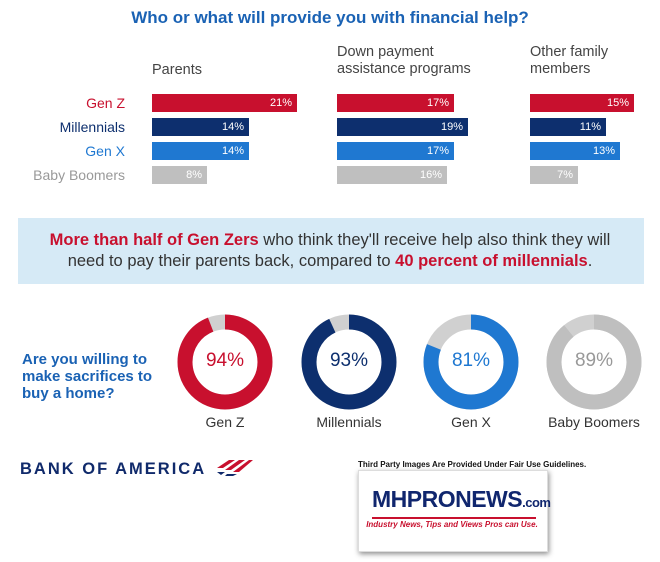 The image size is (660, 562). Describe the element at coordinates (603, 151) in the screenshot. I see `bar-value-label: 13%` at that location.